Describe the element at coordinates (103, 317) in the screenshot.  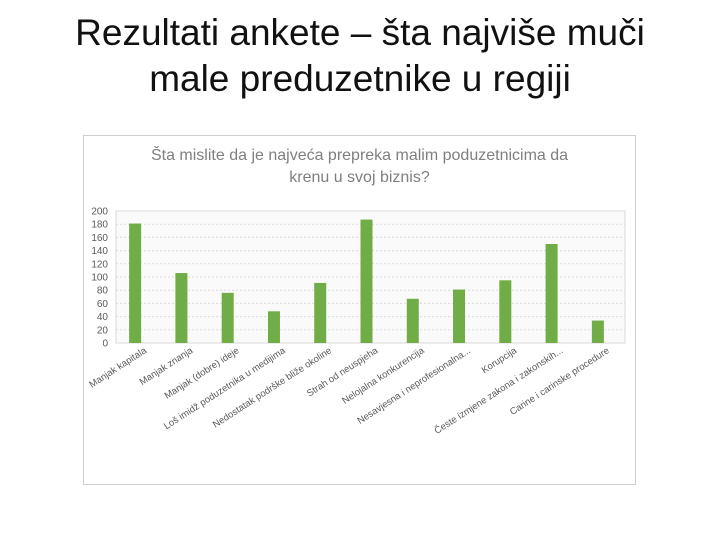
I see `y-tick-label: 40` at that location.